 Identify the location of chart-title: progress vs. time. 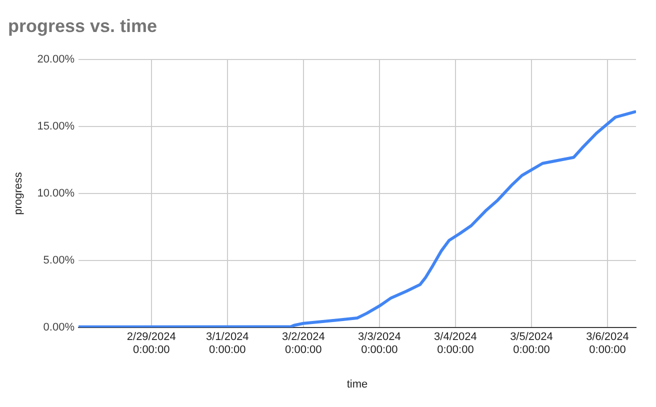
(83, 26).